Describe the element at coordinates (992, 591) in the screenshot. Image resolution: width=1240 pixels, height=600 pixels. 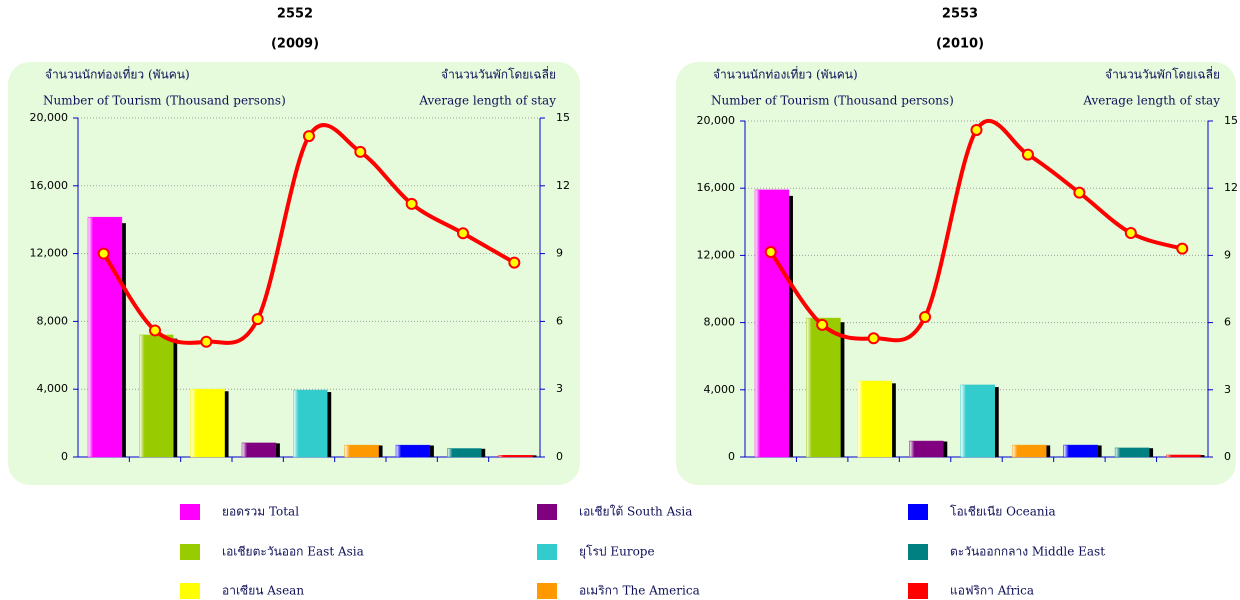
I see `legend-label: แอฟริกา Africa` at that location.